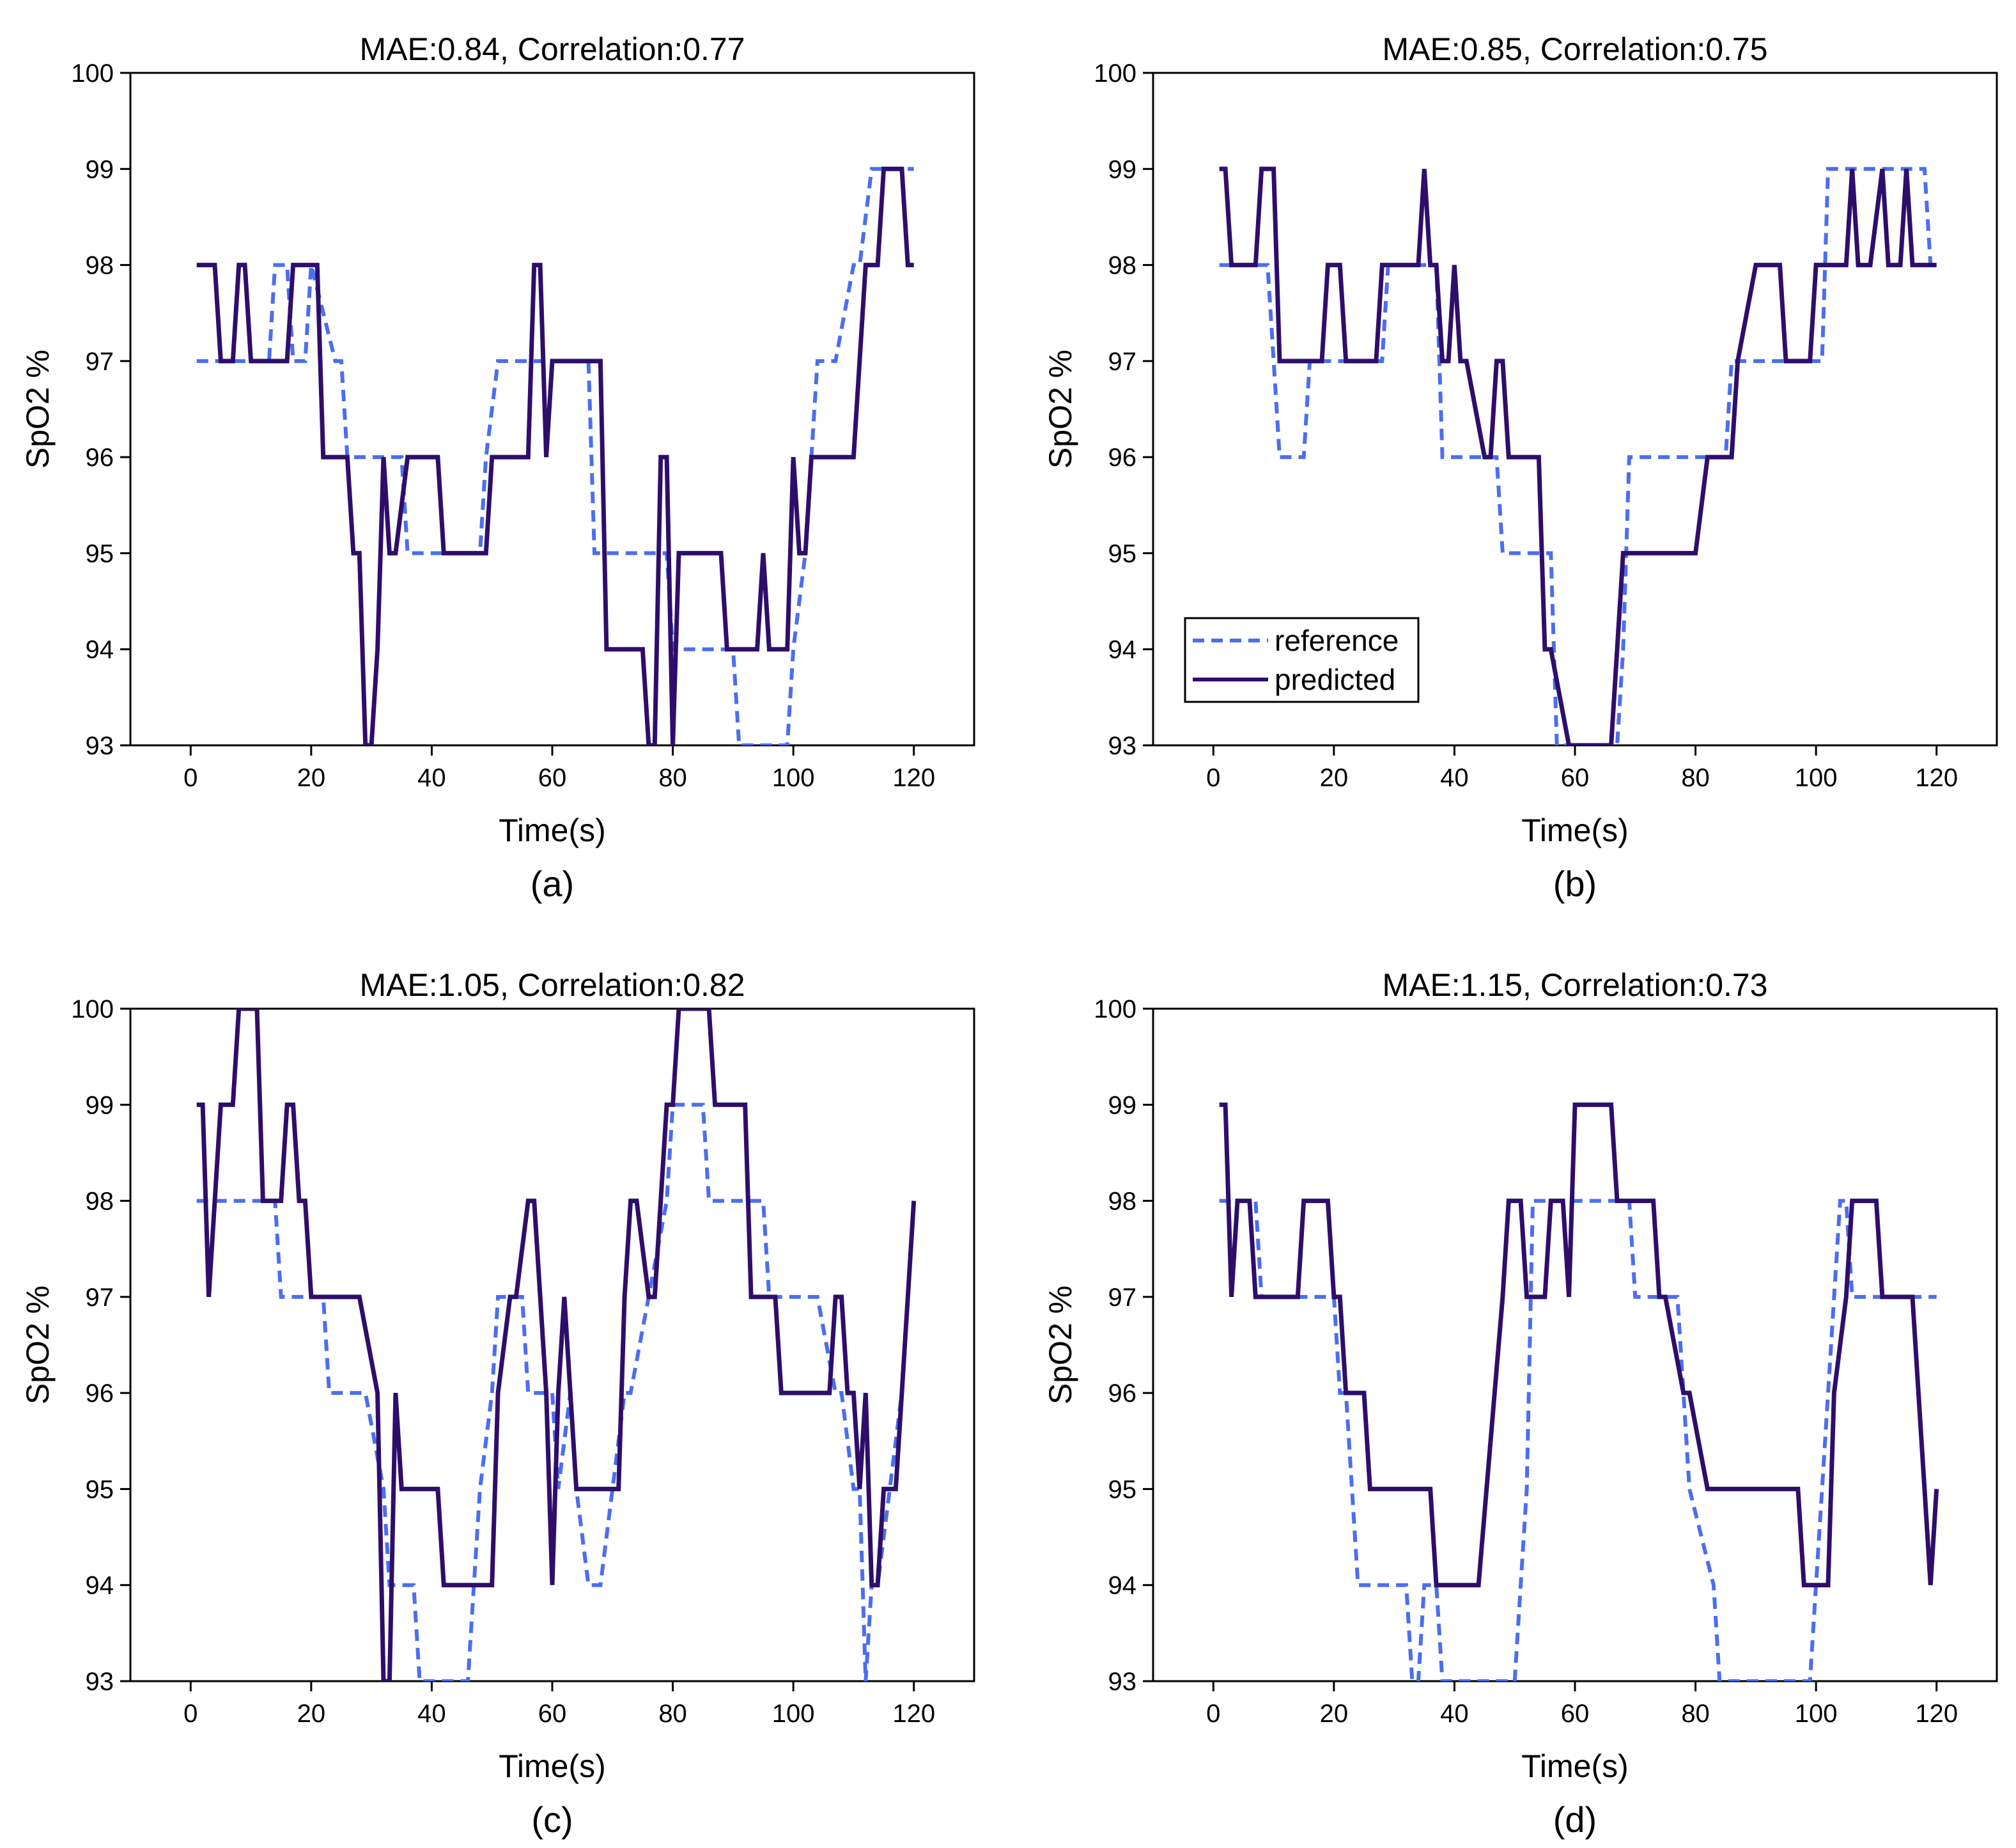  Describe the element at coordinates (552, 985) in the screenshot. I see `chart-title: MAE:1.05, Correlation:0.82` at that location.